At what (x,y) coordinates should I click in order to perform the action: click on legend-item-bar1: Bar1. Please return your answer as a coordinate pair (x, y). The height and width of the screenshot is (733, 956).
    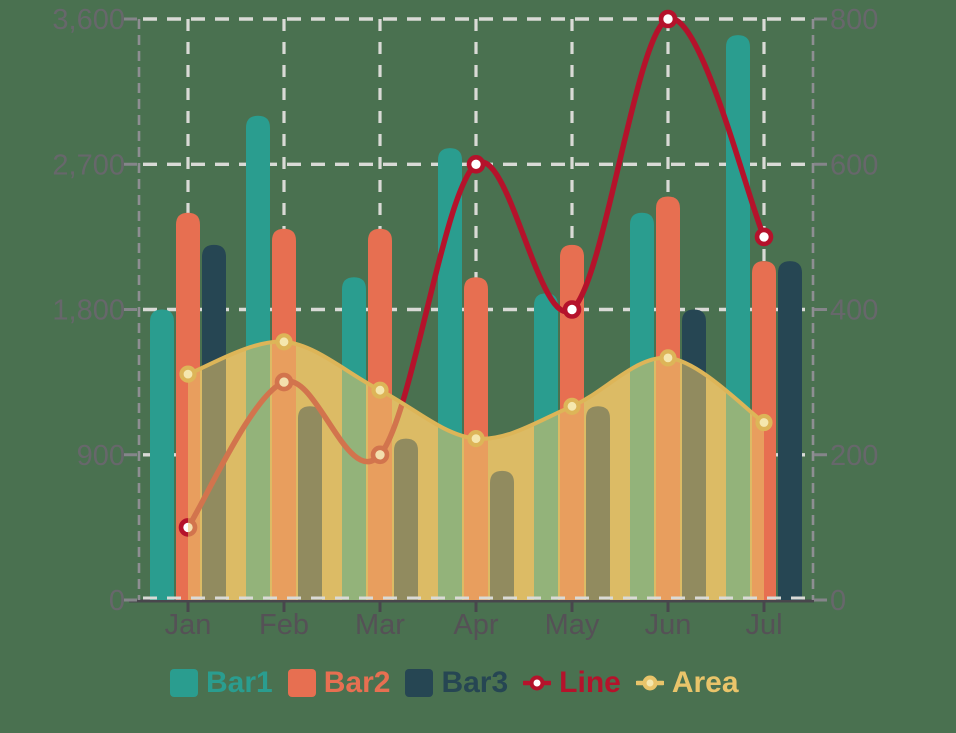
    Looking at the image, I should click on (221, 683).